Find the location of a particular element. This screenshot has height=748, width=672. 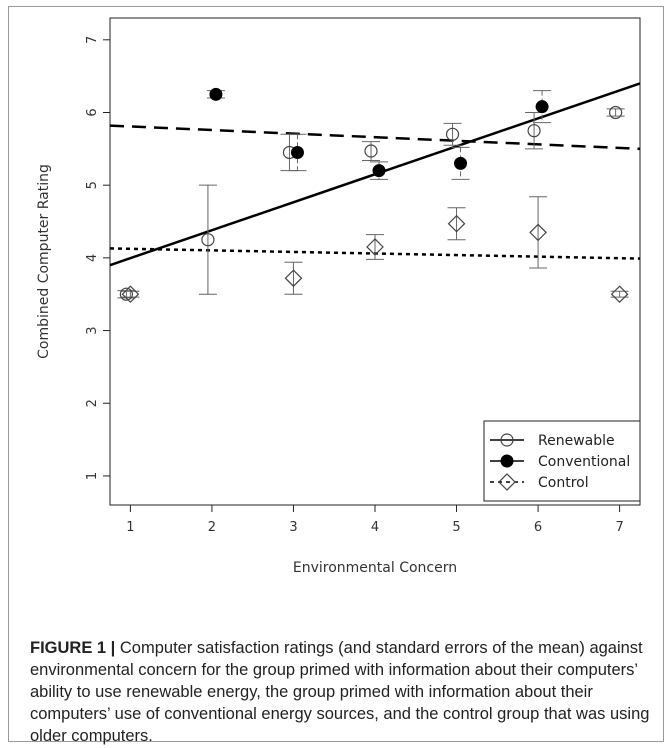

y-tick-label: 6 is located at coordinates (92, 112).